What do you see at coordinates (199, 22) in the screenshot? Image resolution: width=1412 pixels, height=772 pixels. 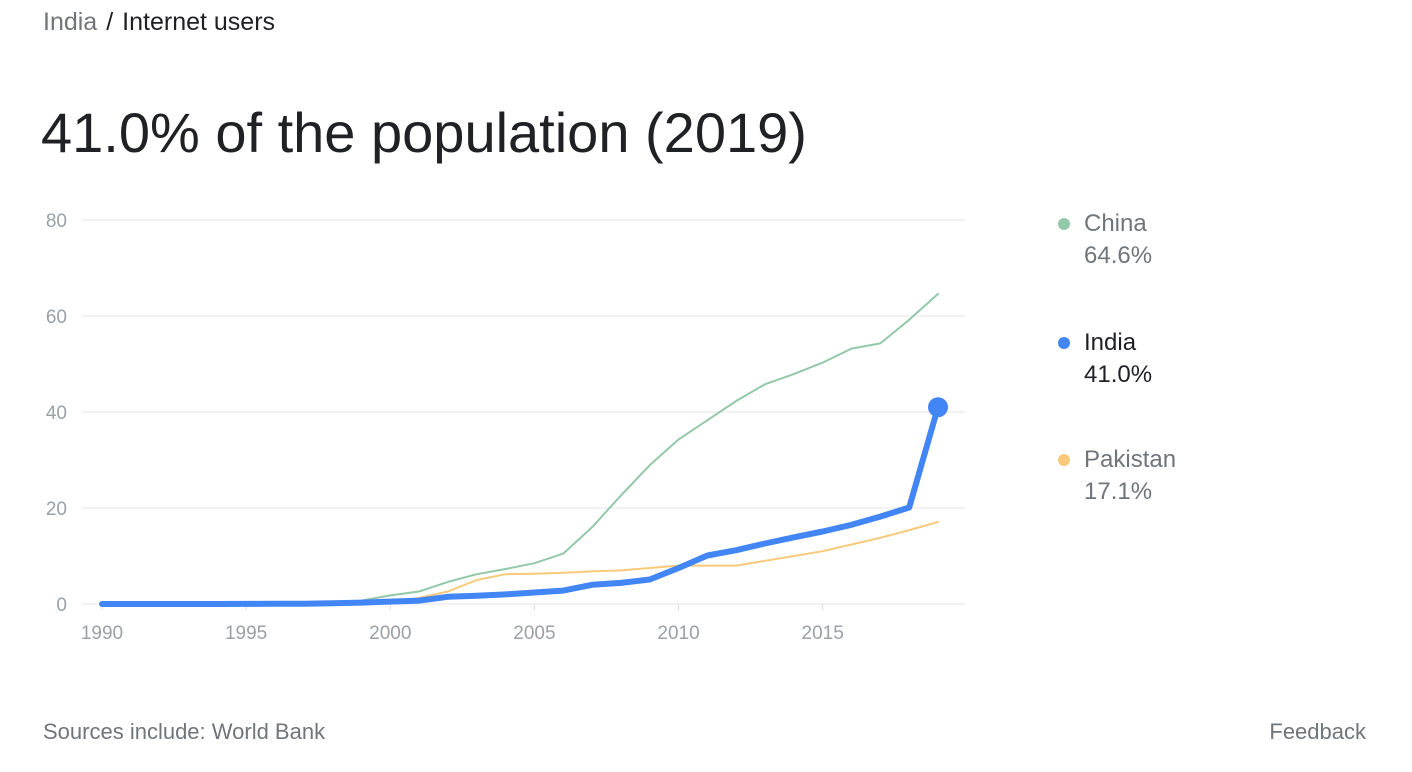 I see `breadcrumb-topic: Internet users` at bounding box center [199, 22].